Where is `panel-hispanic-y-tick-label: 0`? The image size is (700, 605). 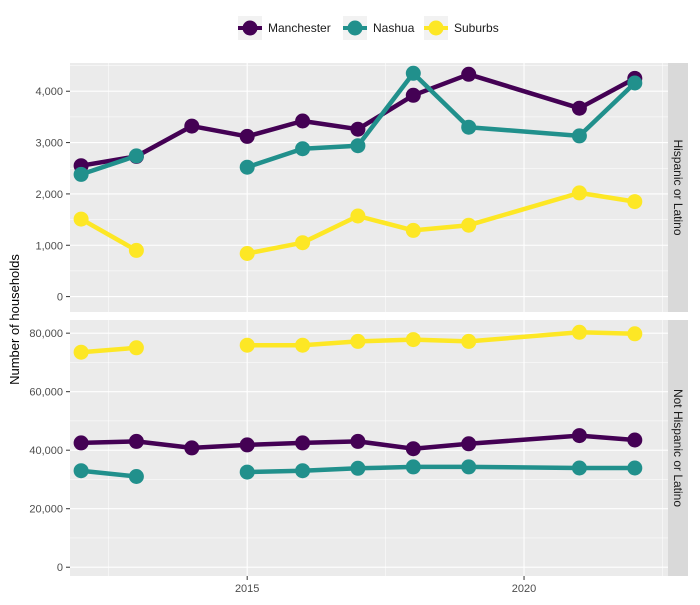
panel-hispanic-y-tick-label: 0 is located at coordinates (60, 298).